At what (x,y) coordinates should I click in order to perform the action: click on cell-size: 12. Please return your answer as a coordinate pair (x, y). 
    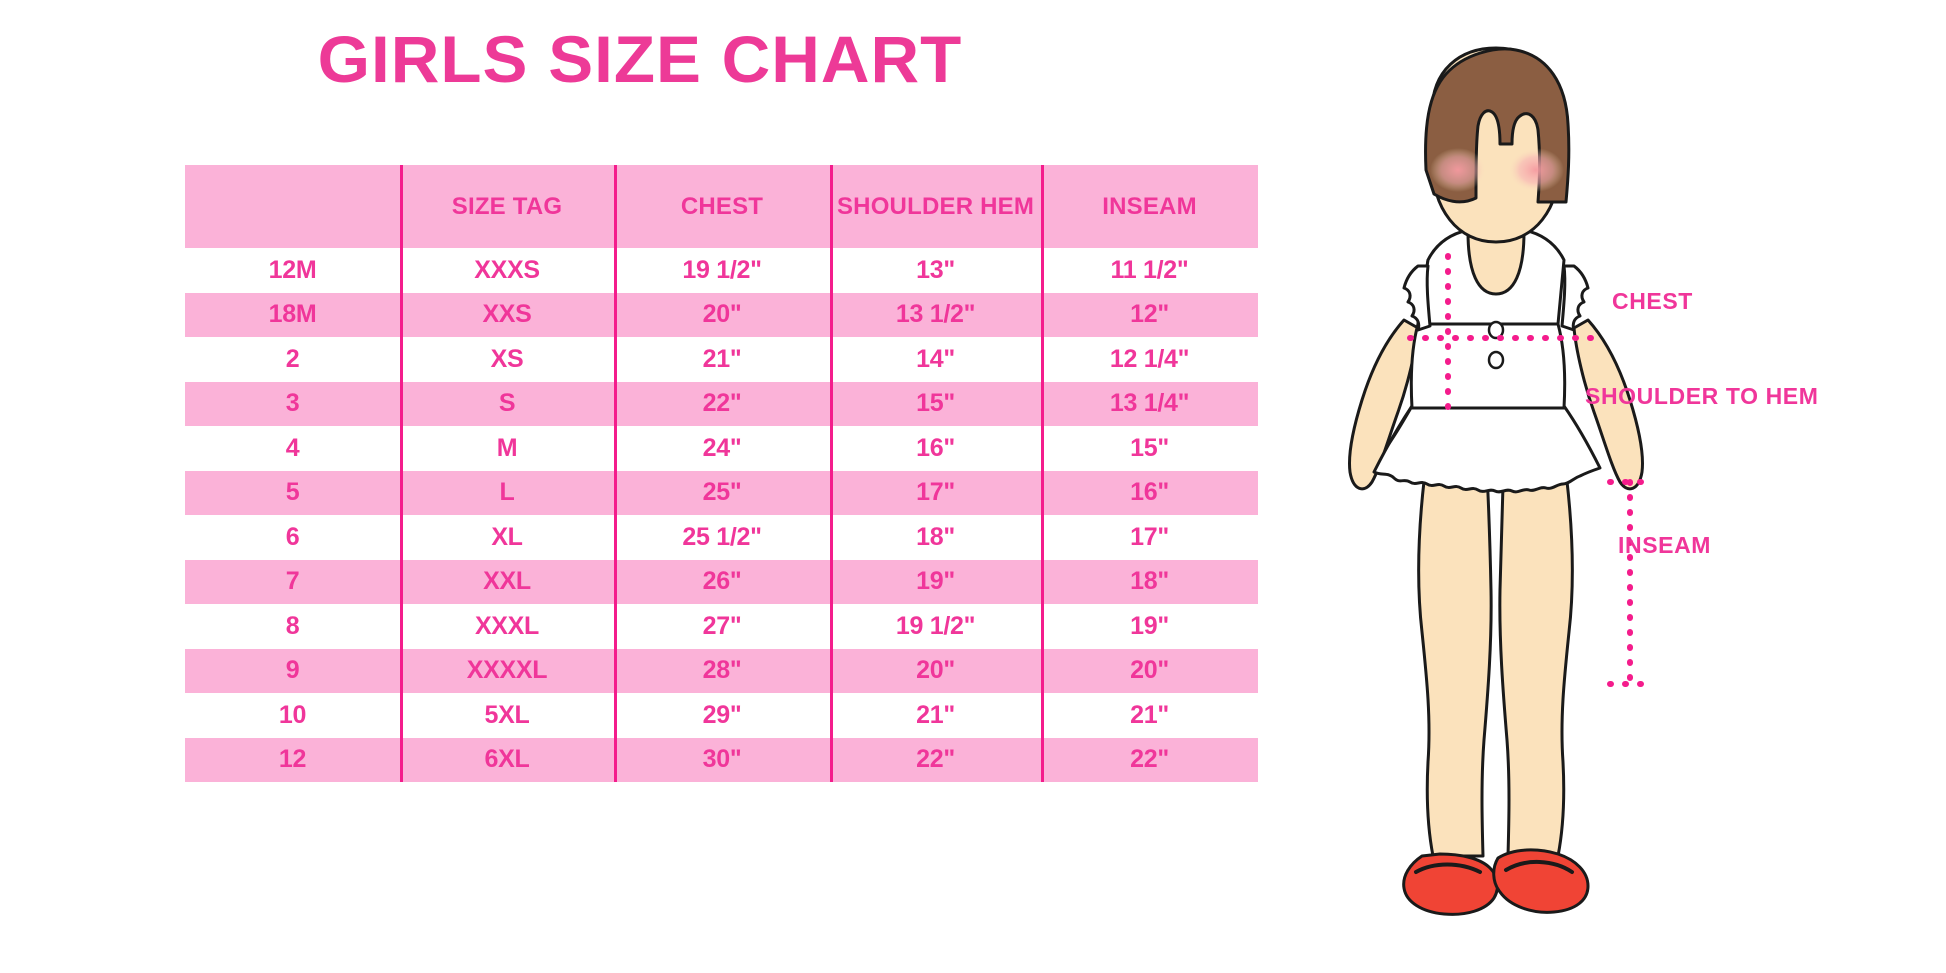
    Looking at the image, I should click on (292, 759).